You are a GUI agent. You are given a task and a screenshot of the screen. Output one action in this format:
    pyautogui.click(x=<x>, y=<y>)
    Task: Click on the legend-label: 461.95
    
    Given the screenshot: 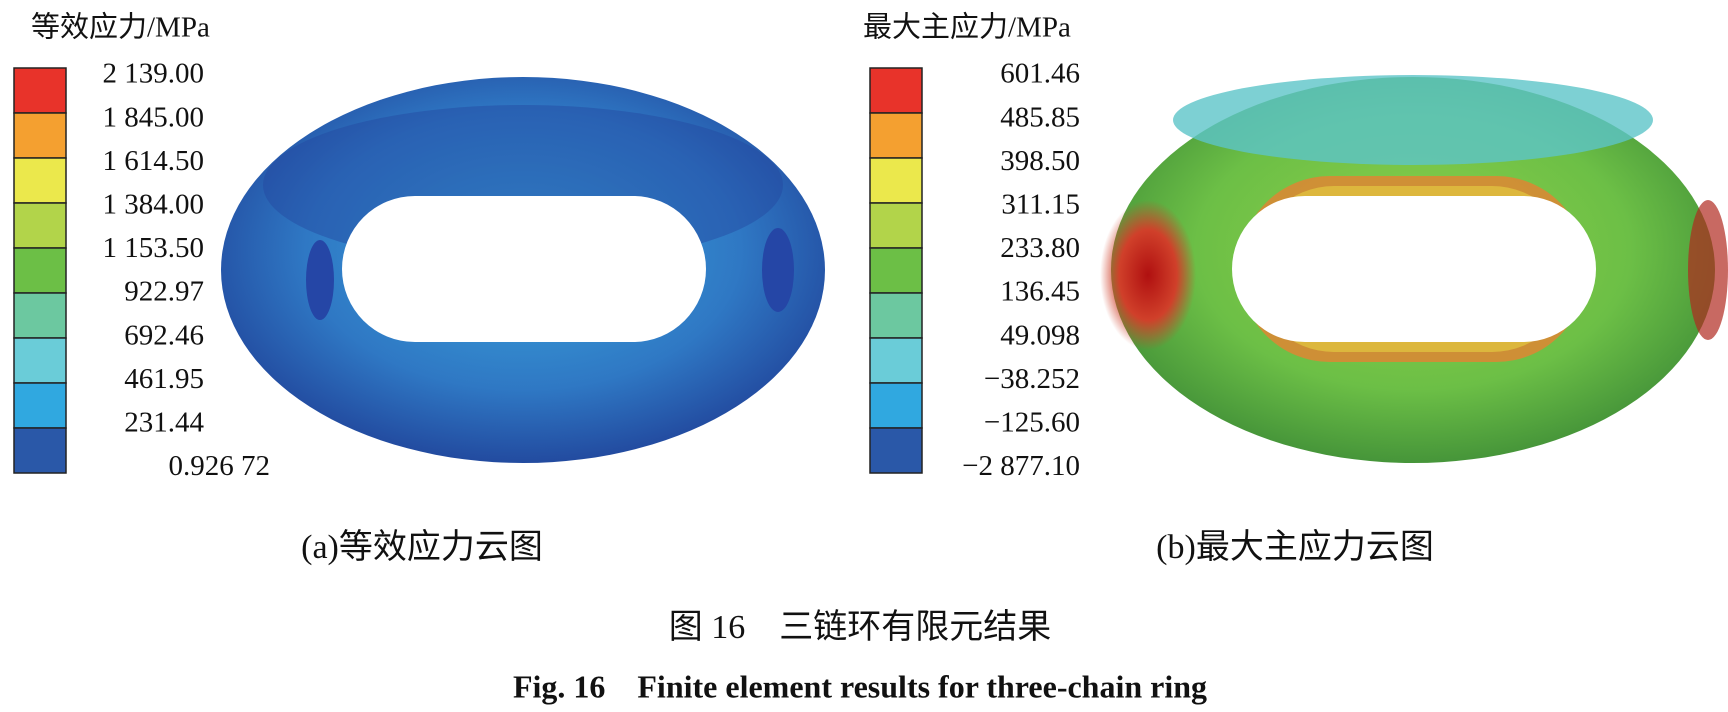 What is the action you would take?
    pyautogui.click(x=164, y=379)
    